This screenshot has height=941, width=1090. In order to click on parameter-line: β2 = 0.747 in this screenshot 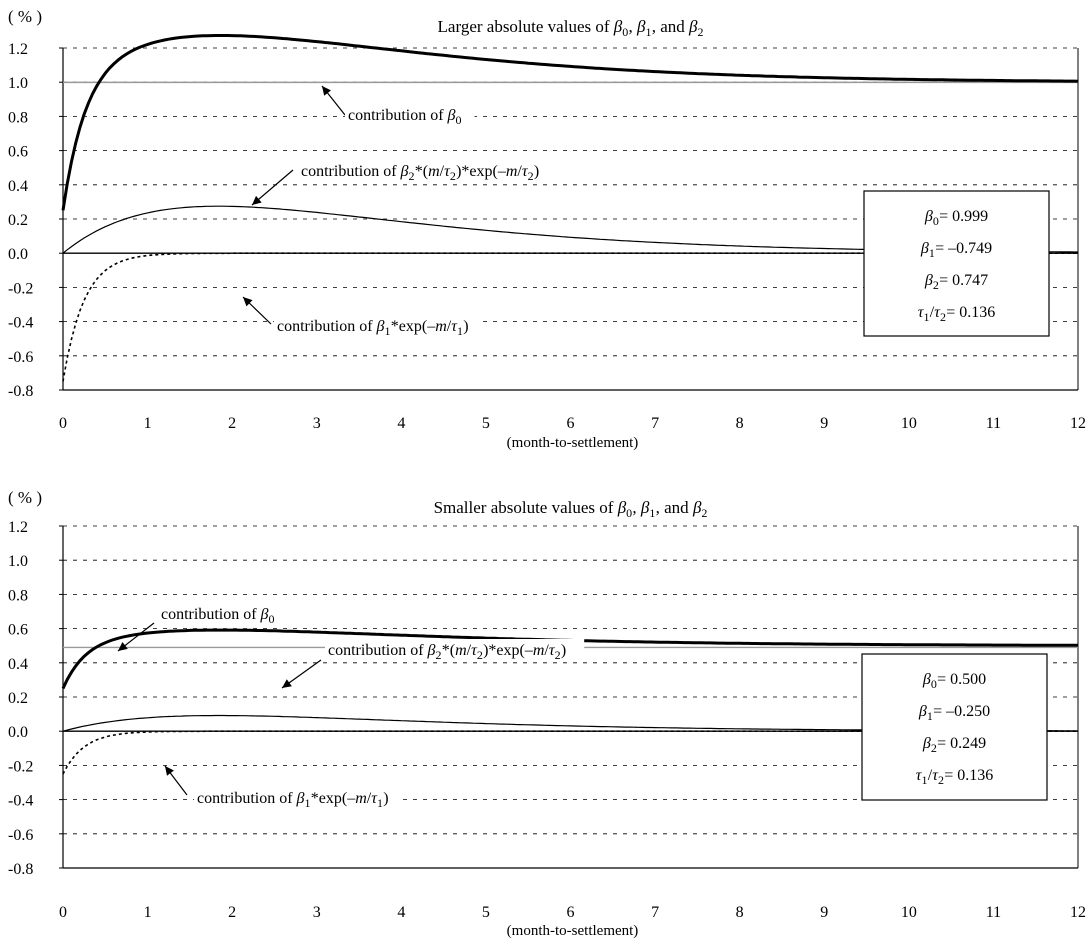, I will do `click(956, 282)`.